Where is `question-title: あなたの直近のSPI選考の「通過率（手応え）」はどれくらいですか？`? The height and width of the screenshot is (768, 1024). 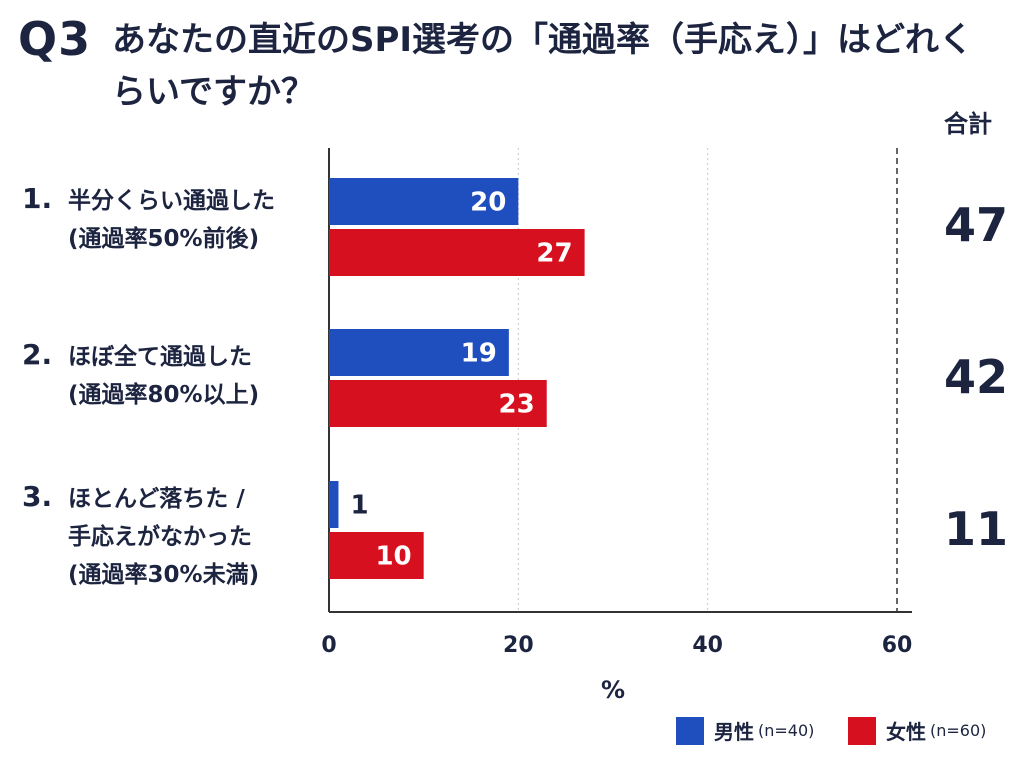 question-title: あなたの直近のSPI選考の「通過率（手応え）」はどれくらいですか？ is located at coordinates (543, 66).